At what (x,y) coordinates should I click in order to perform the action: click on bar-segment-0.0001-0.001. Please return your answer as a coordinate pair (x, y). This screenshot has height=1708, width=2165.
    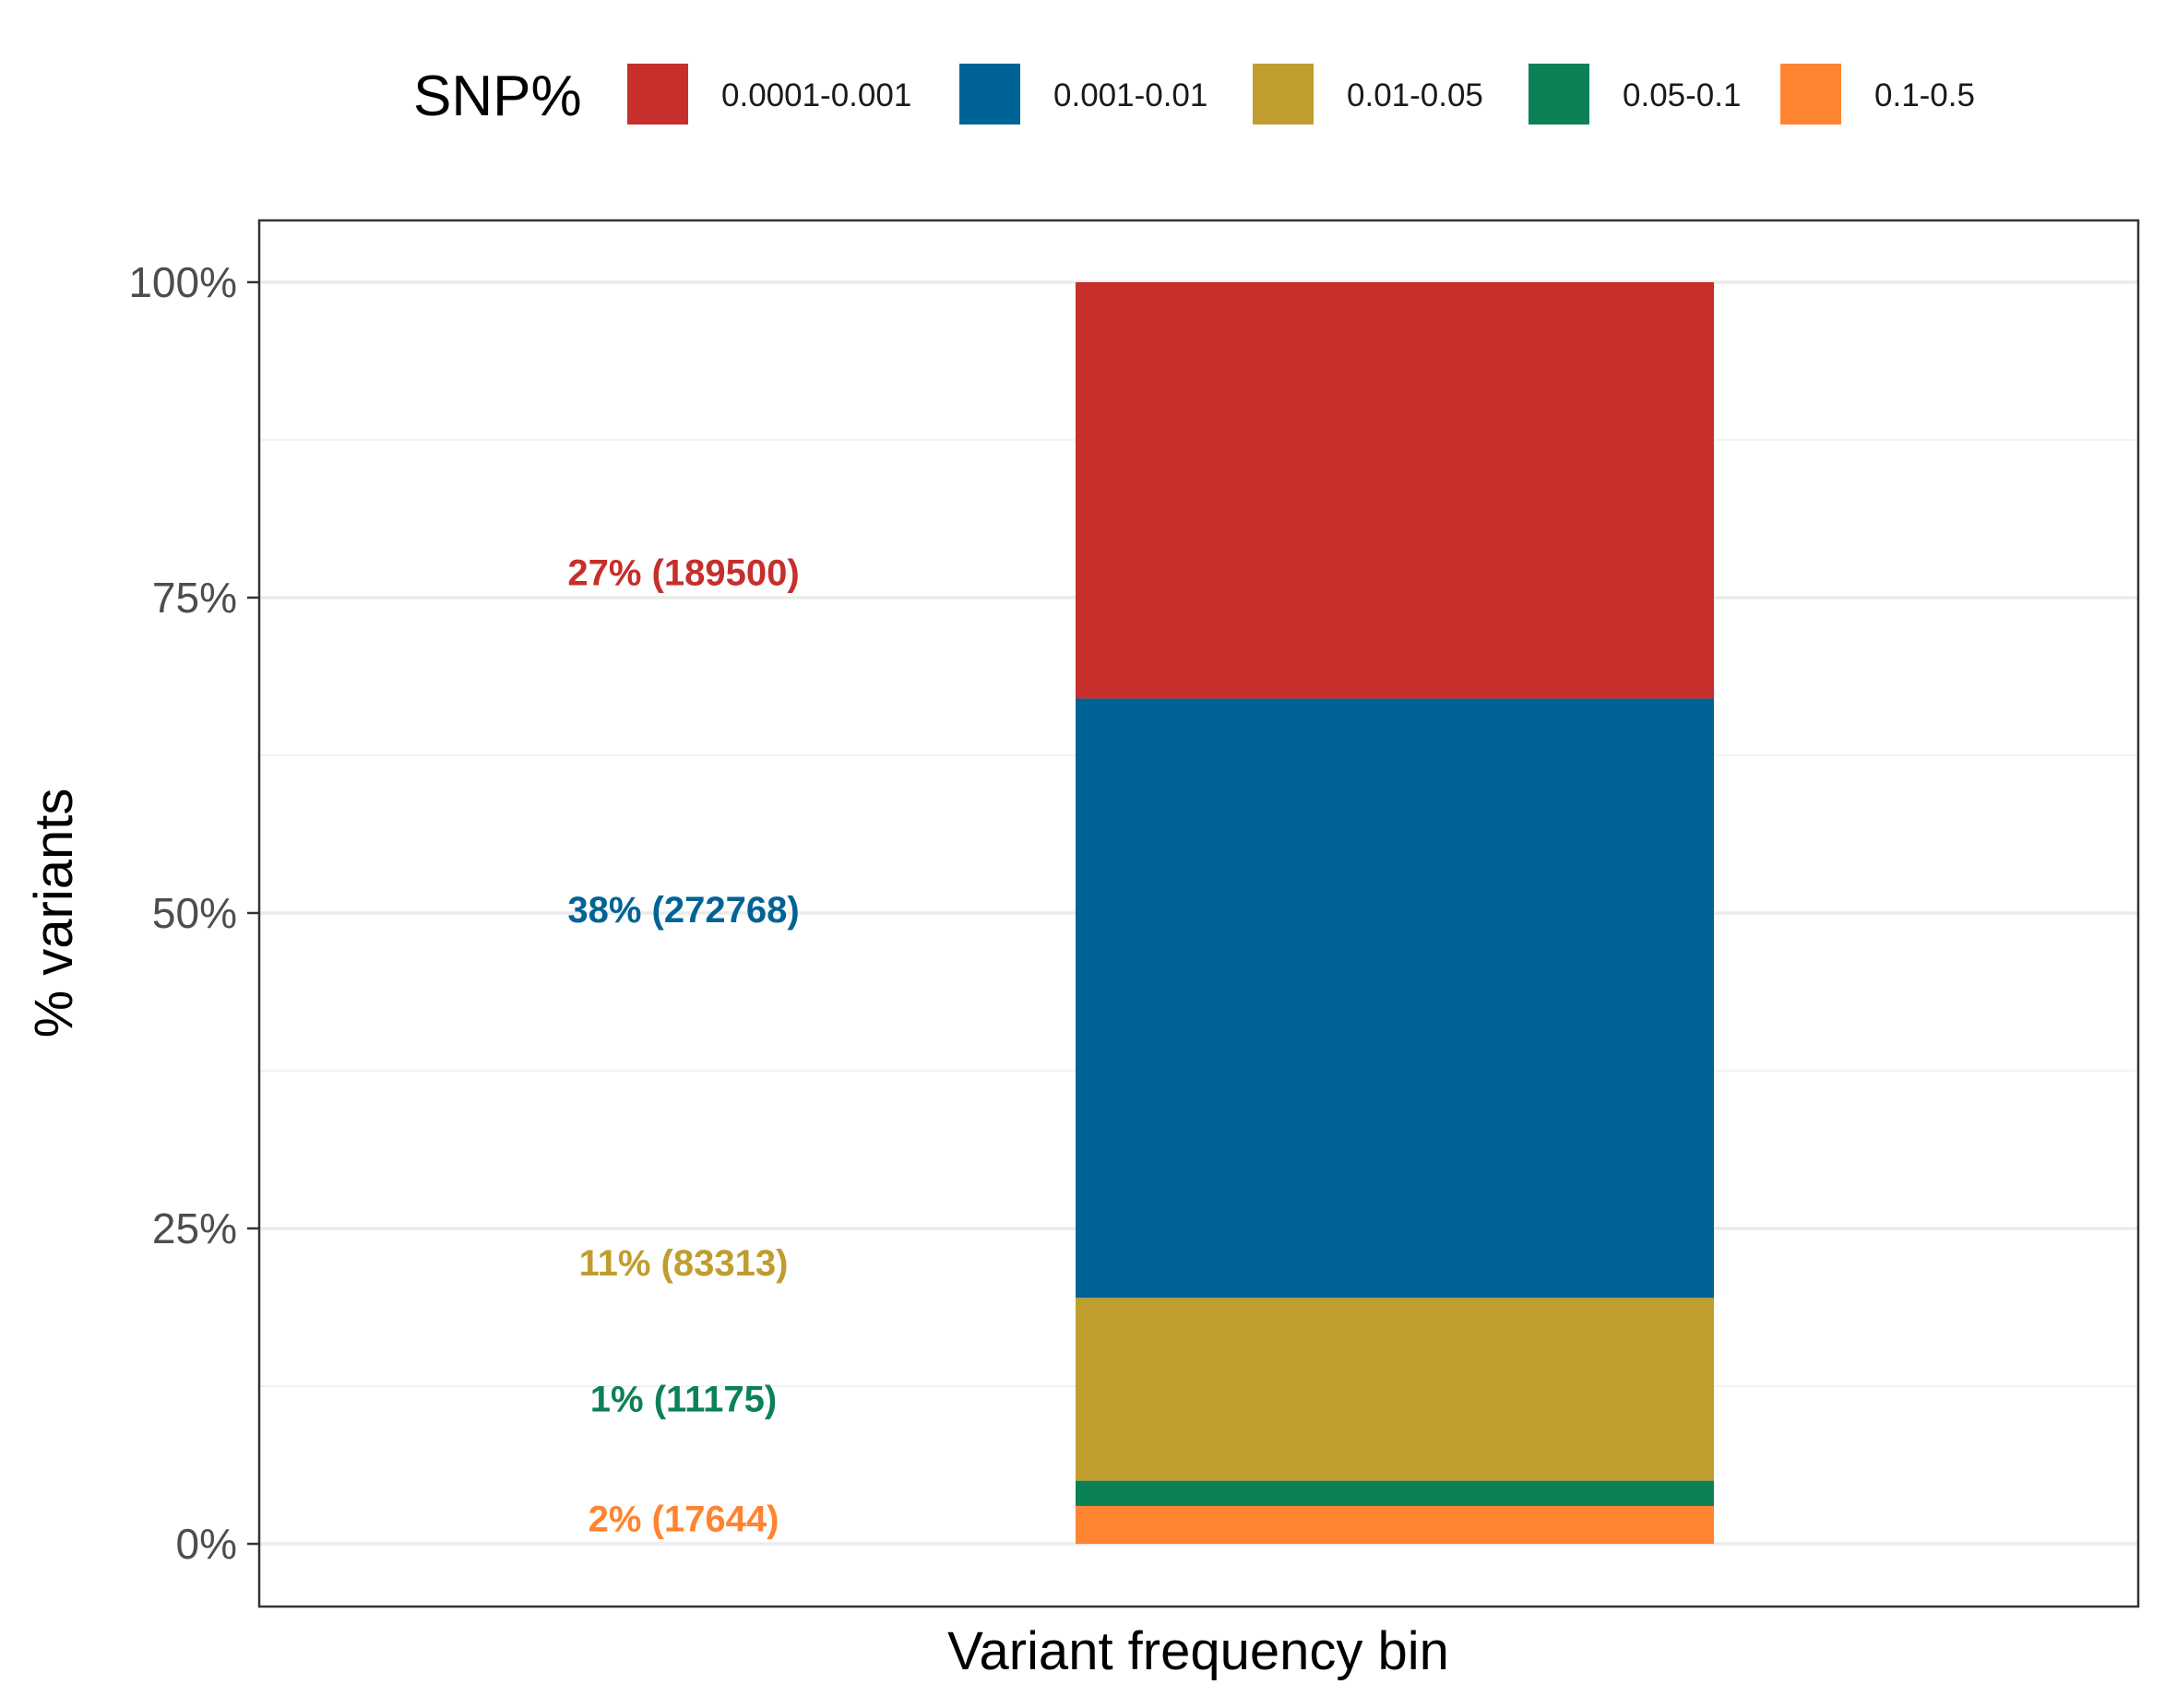
    Looking at the image, I should click on (1395, 490).